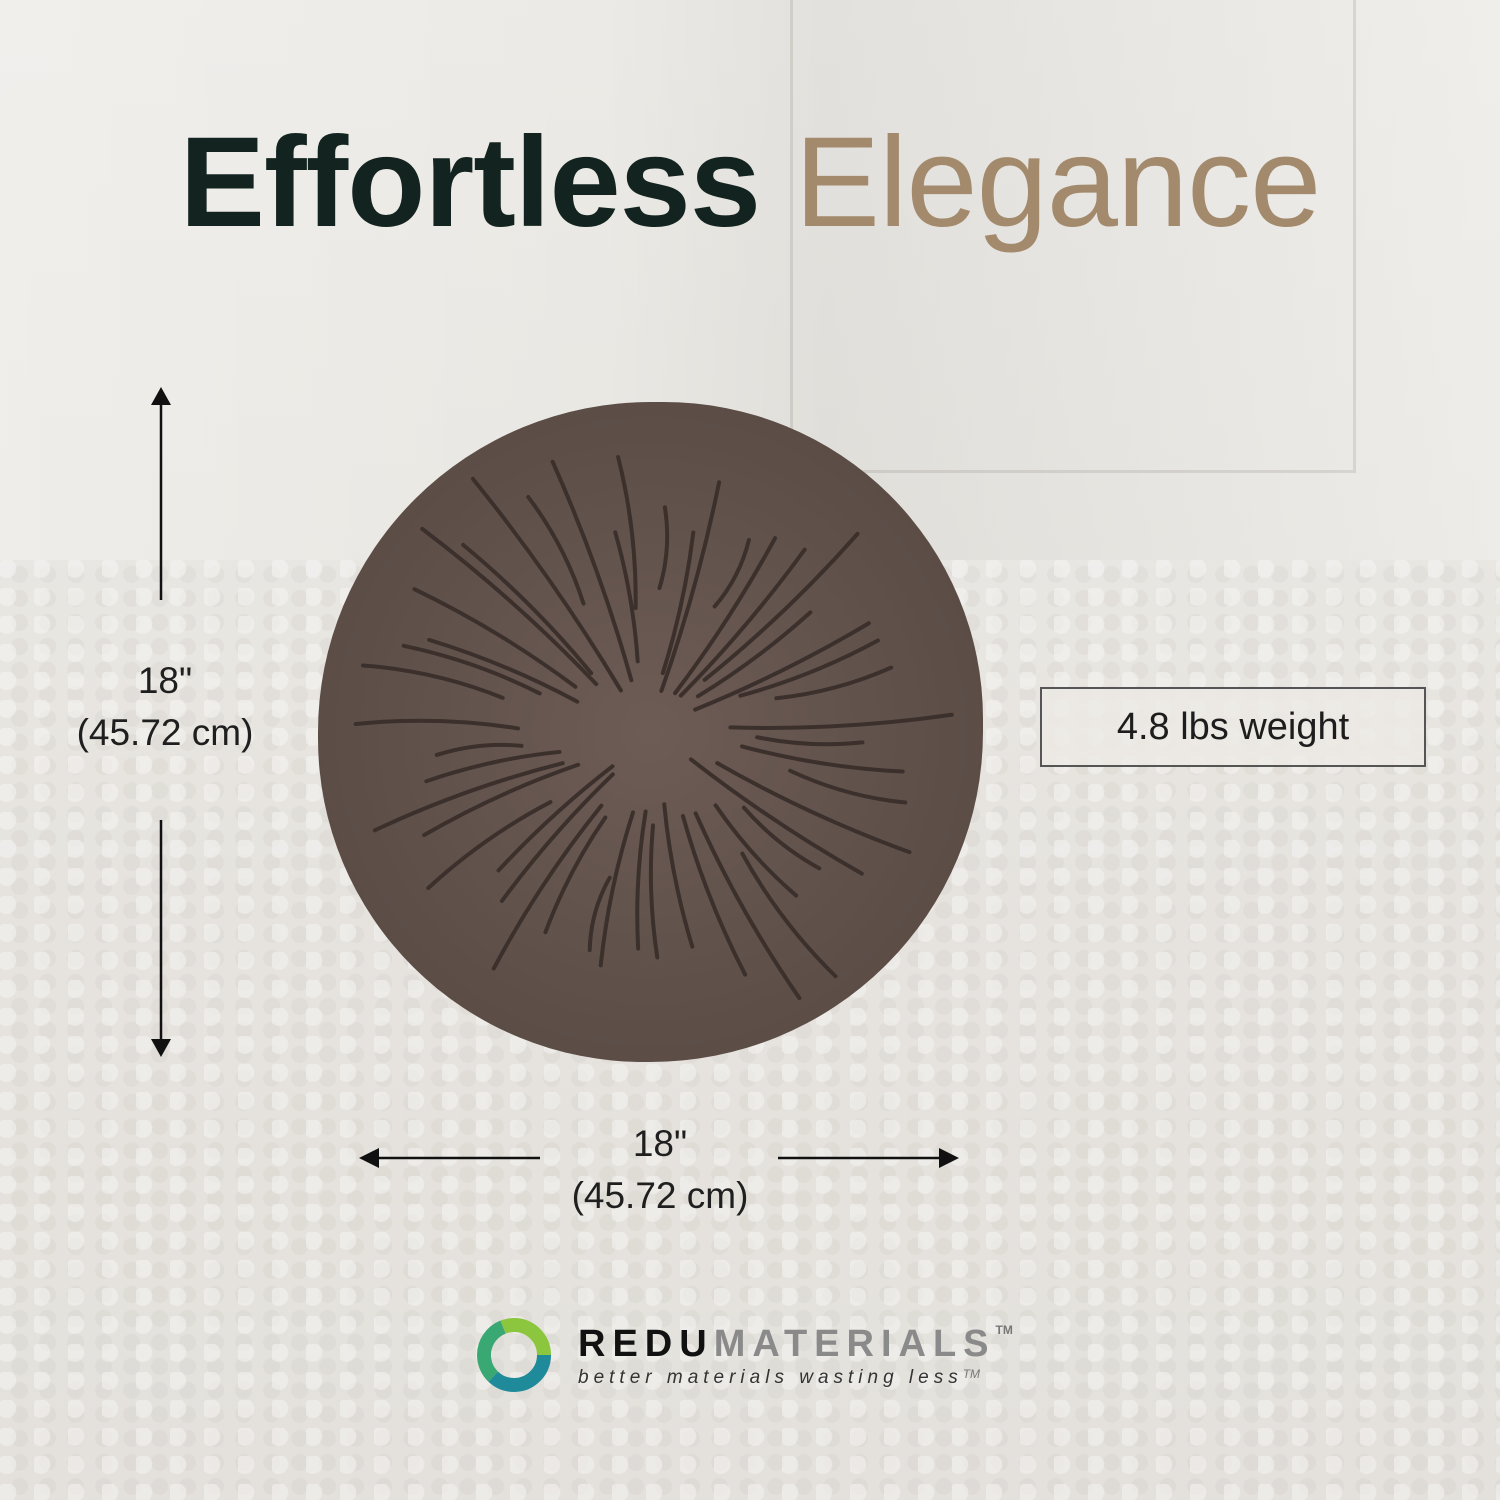 This screenshot has width=1500, height=1500. Describe the element at coordinates (660, 1170) in the screenshot. I see `width-label: 18" (45.72 cm)` at that location.